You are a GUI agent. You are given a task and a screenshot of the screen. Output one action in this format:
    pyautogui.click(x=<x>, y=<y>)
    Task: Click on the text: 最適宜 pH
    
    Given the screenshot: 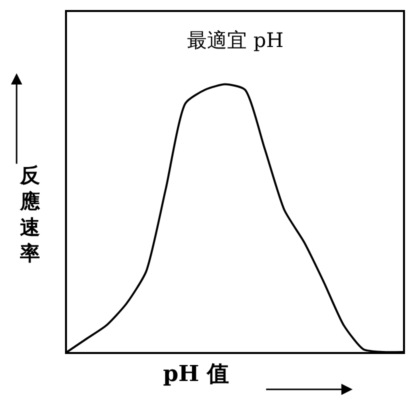 What is the action you would take?
    pyautogui.click(x=235, y=40)
    